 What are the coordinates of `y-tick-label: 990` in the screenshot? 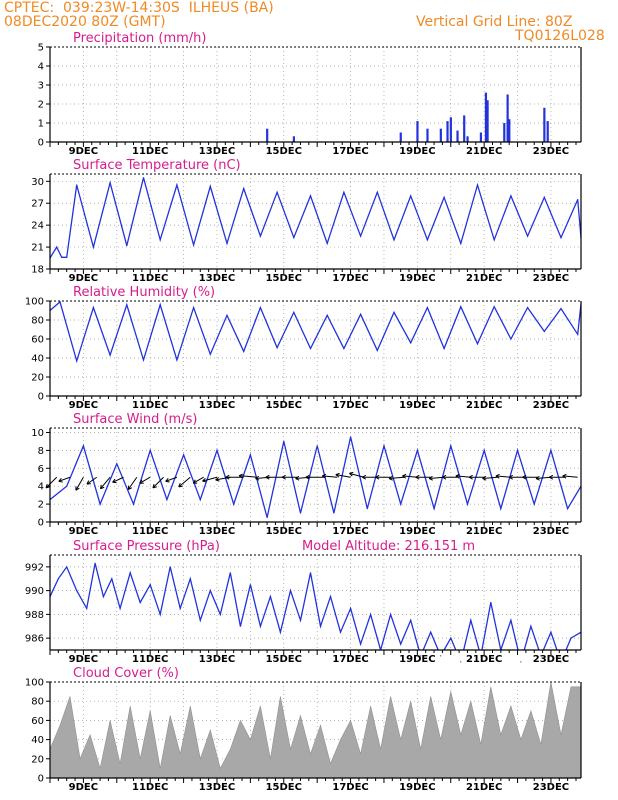 It's located at (34, 591).